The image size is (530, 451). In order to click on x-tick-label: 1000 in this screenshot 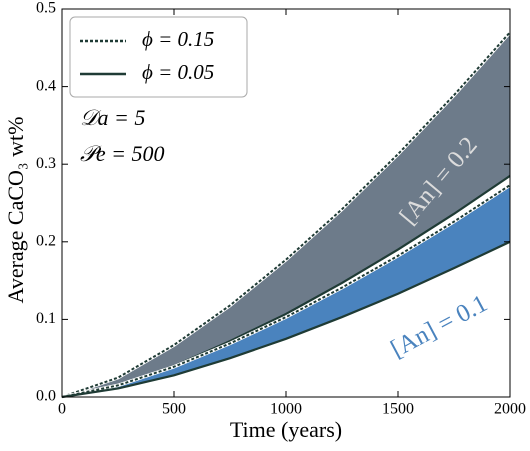, I will do `click(286, 409)`.